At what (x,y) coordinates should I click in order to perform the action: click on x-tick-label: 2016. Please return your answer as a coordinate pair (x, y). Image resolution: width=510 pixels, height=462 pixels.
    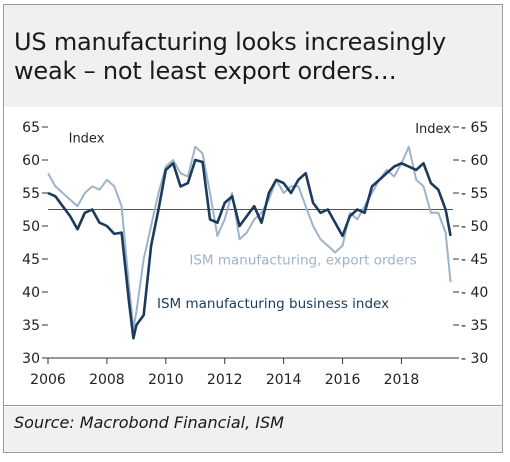
    Looking at the image, I should click on (343, 380).